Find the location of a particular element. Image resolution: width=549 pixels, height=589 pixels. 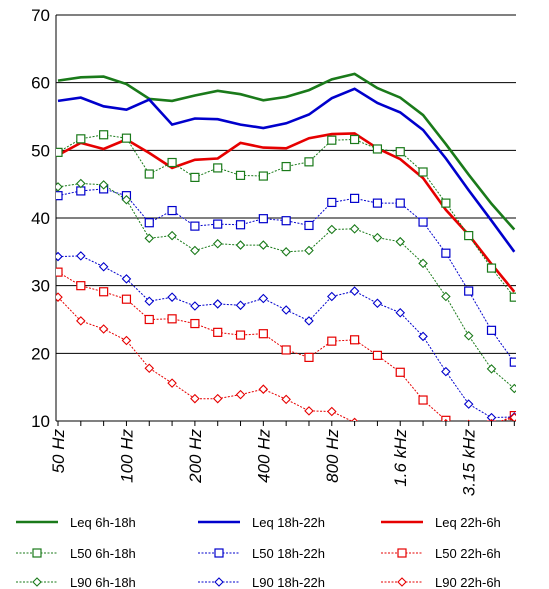

y-tick-label: 10 is located at coordinates (40, 421).